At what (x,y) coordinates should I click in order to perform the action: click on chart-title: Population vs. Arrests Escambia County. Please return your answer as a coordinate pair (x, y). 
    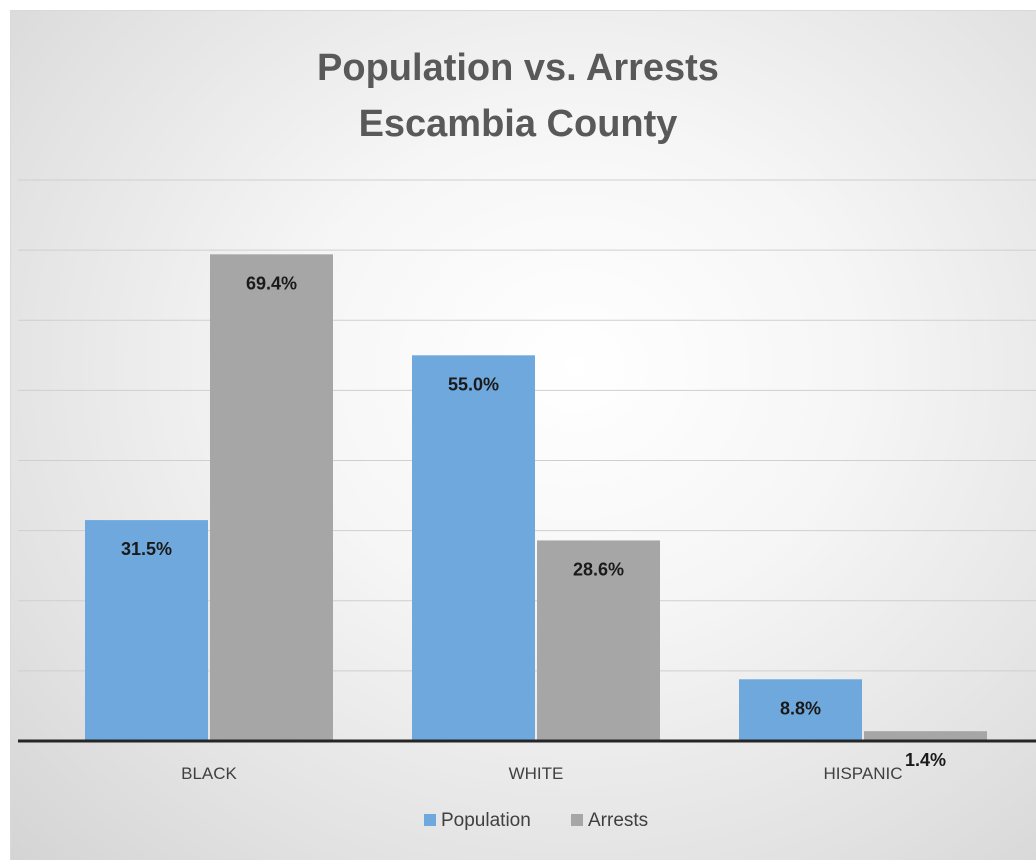
    Looking at the image, I should click on (518, 96).